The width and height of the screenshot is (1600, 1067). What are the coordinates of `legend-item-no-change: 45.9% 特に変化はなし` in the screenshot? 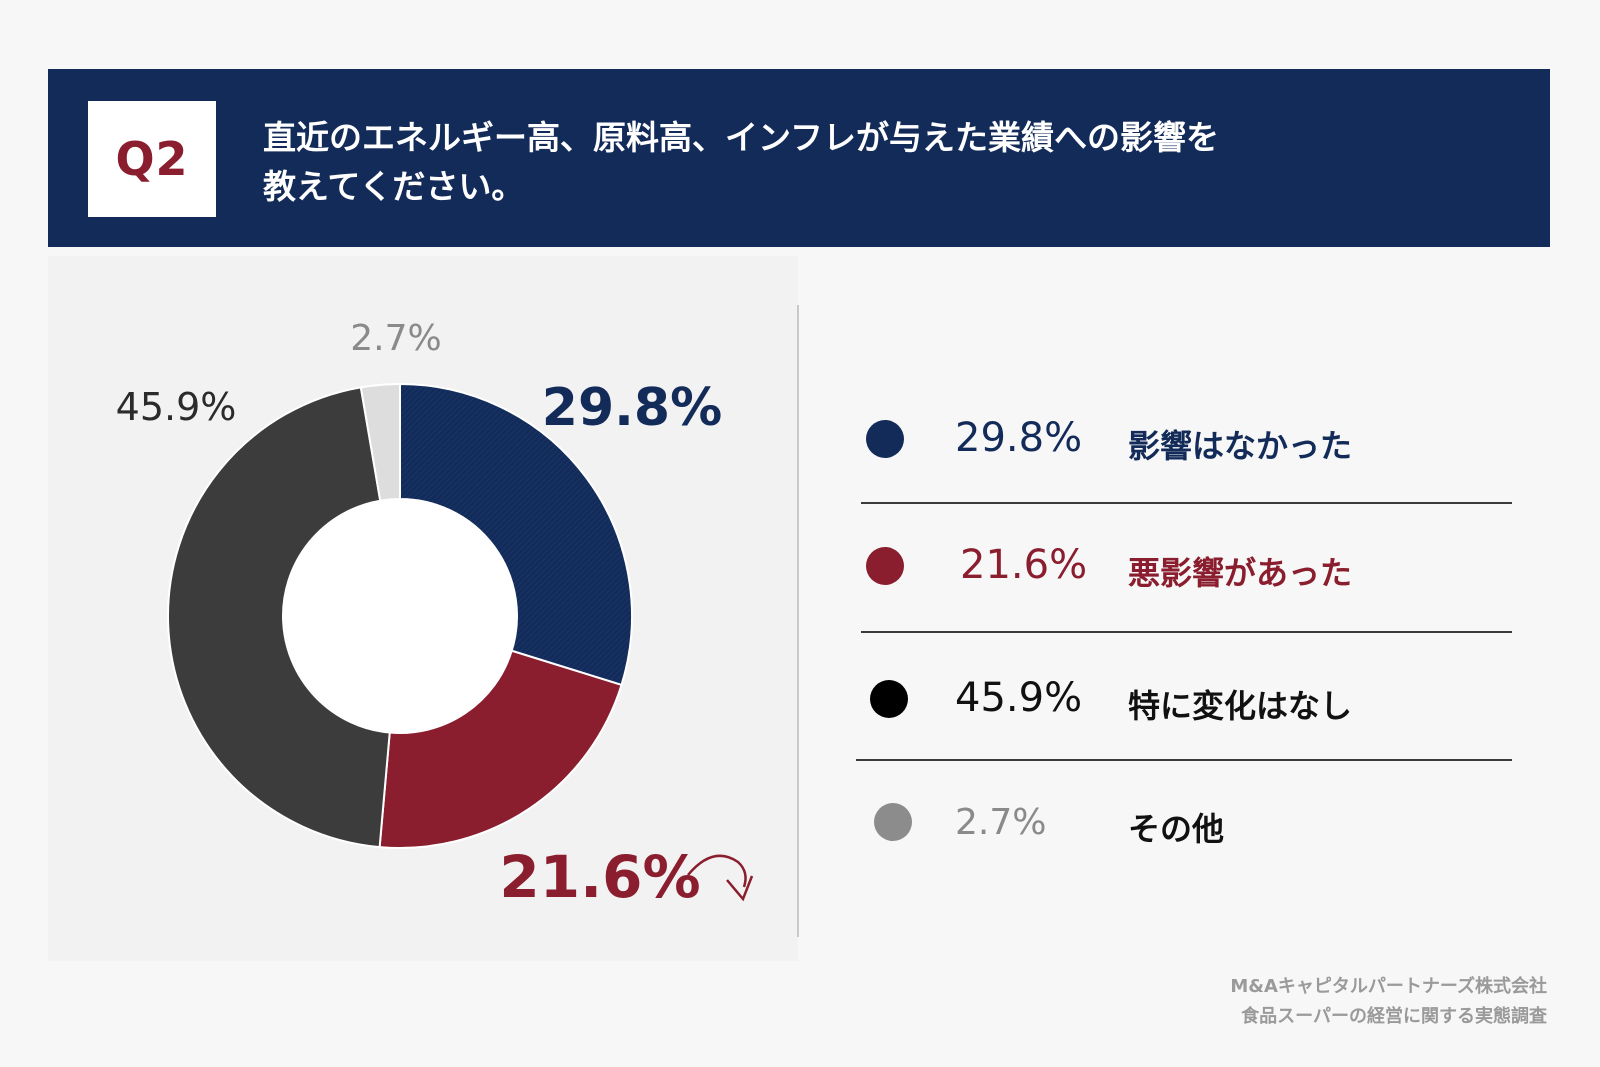 It's located at (1190, 699).